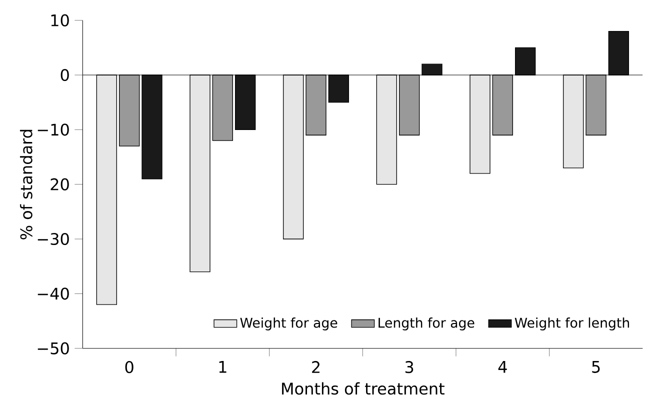  What do you see at coordinates (363, 388) in the screenshot?
I see `x-axis-title: Months of treatment` at bounding box center [363, 388].